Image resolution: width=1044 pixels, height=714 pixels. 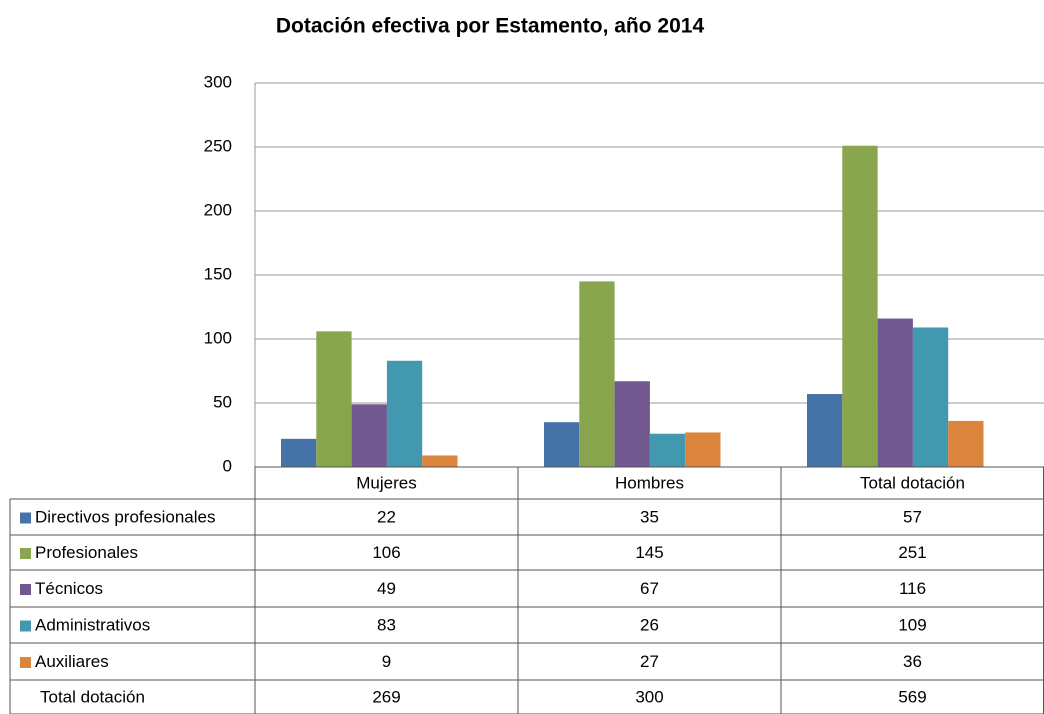 What do you see at coordinates (912, 661) in the screenshot?
I see `table-value: 36` at bounding box center [912, 661].